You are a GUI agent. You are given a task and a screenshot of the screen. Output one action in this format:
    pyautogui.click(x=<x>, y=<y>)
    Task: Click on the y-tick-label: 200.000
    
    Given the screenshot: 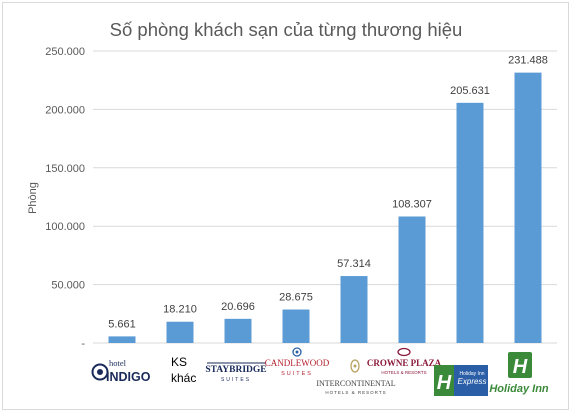 What is the action you would take?
    pyautogui.click(x=65, y=110)
    